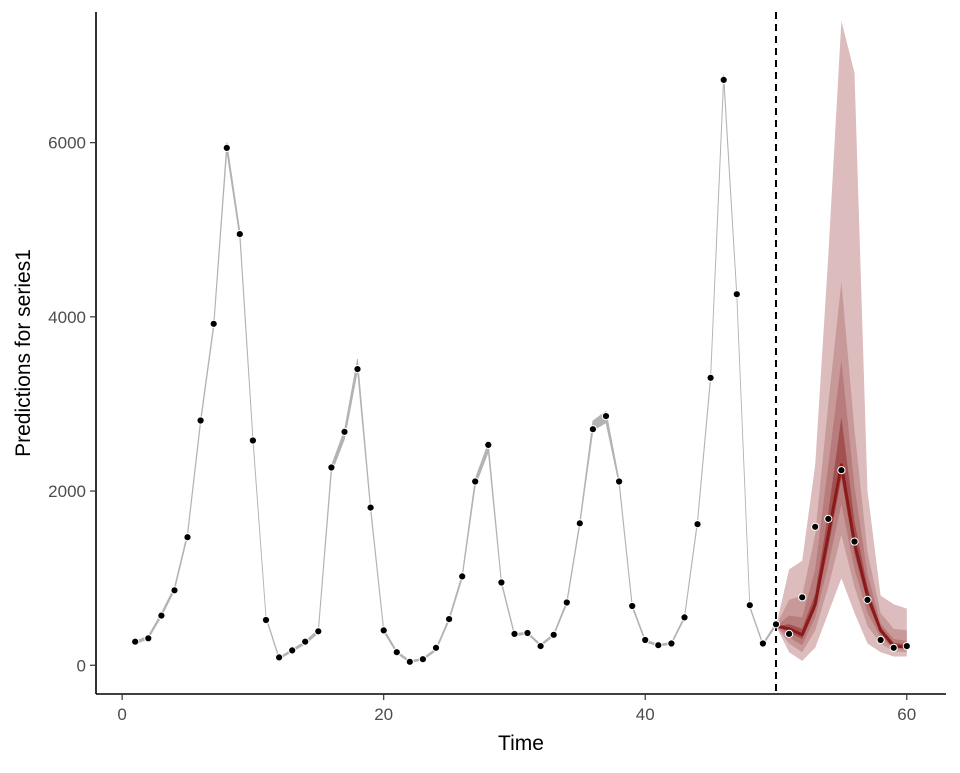  Describe the element at coordinates (67, 491) in the screenshot. I see `y-tick-label: 2000` at that location.